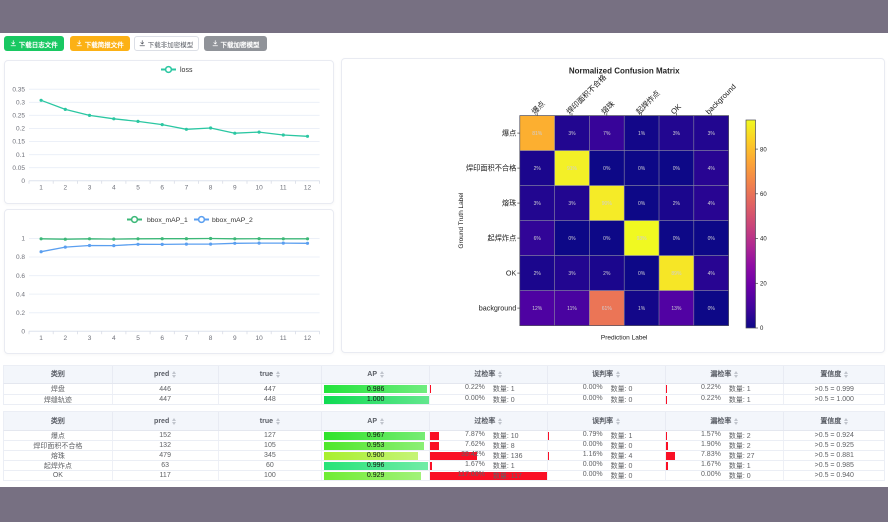  Describe the element at coordinates (20, 103) in the screenshot. I see `svg-text: 0.3` at that location.